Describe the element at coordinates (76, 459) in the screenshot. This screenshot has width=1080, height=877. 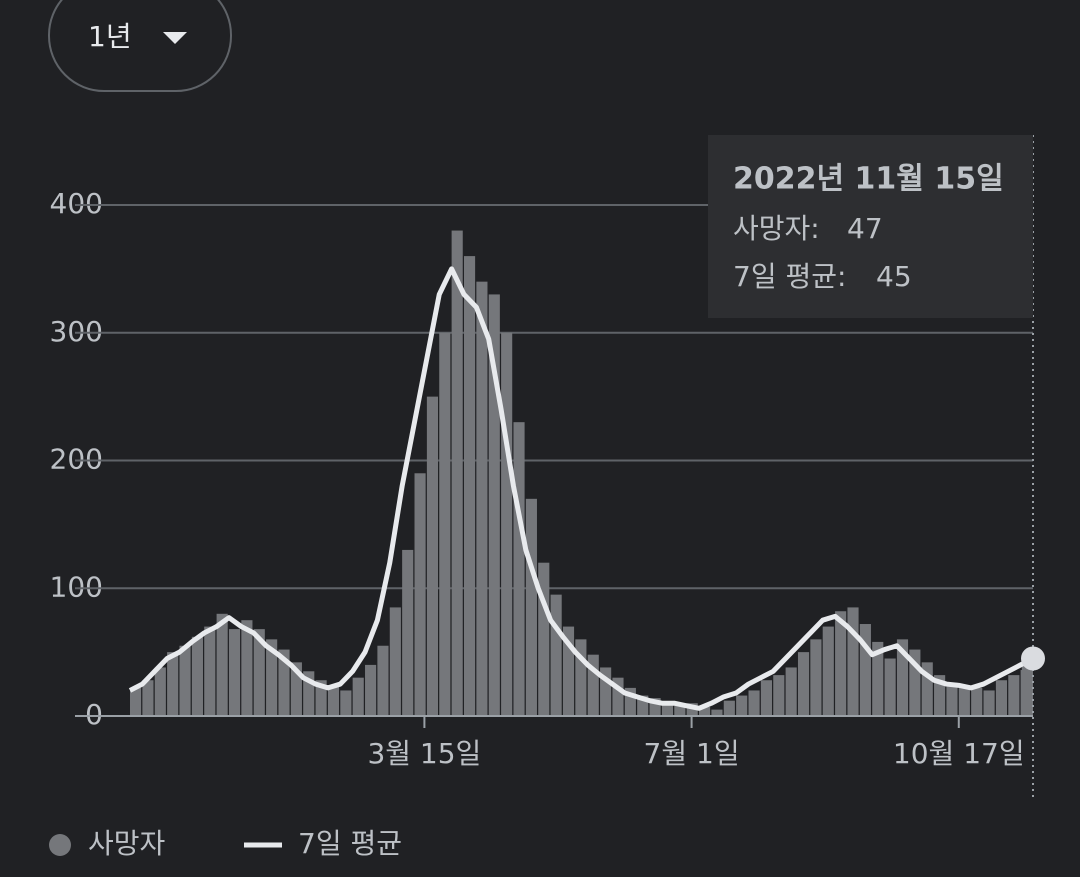
I see `y-tick-label: 200` at that location.